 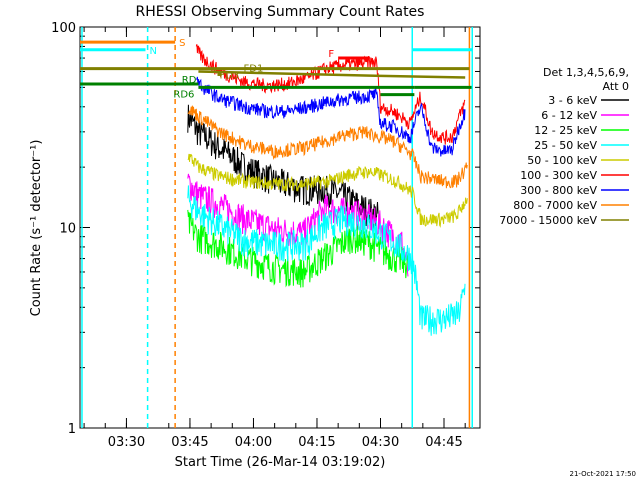 What do you see at coordinates (253, 442) in the screenshot?
I see `x-tick-label: 04:00` at bounding box center [253, 442].